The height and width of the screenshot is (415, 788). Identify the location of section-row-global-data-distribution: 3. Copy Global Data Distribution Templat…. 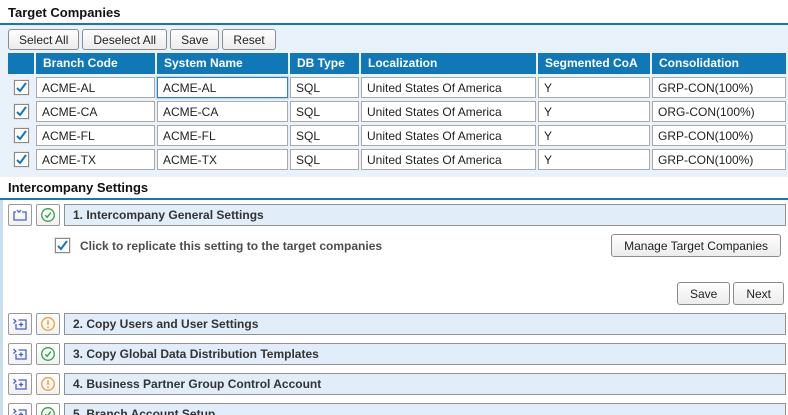
(397, 354).